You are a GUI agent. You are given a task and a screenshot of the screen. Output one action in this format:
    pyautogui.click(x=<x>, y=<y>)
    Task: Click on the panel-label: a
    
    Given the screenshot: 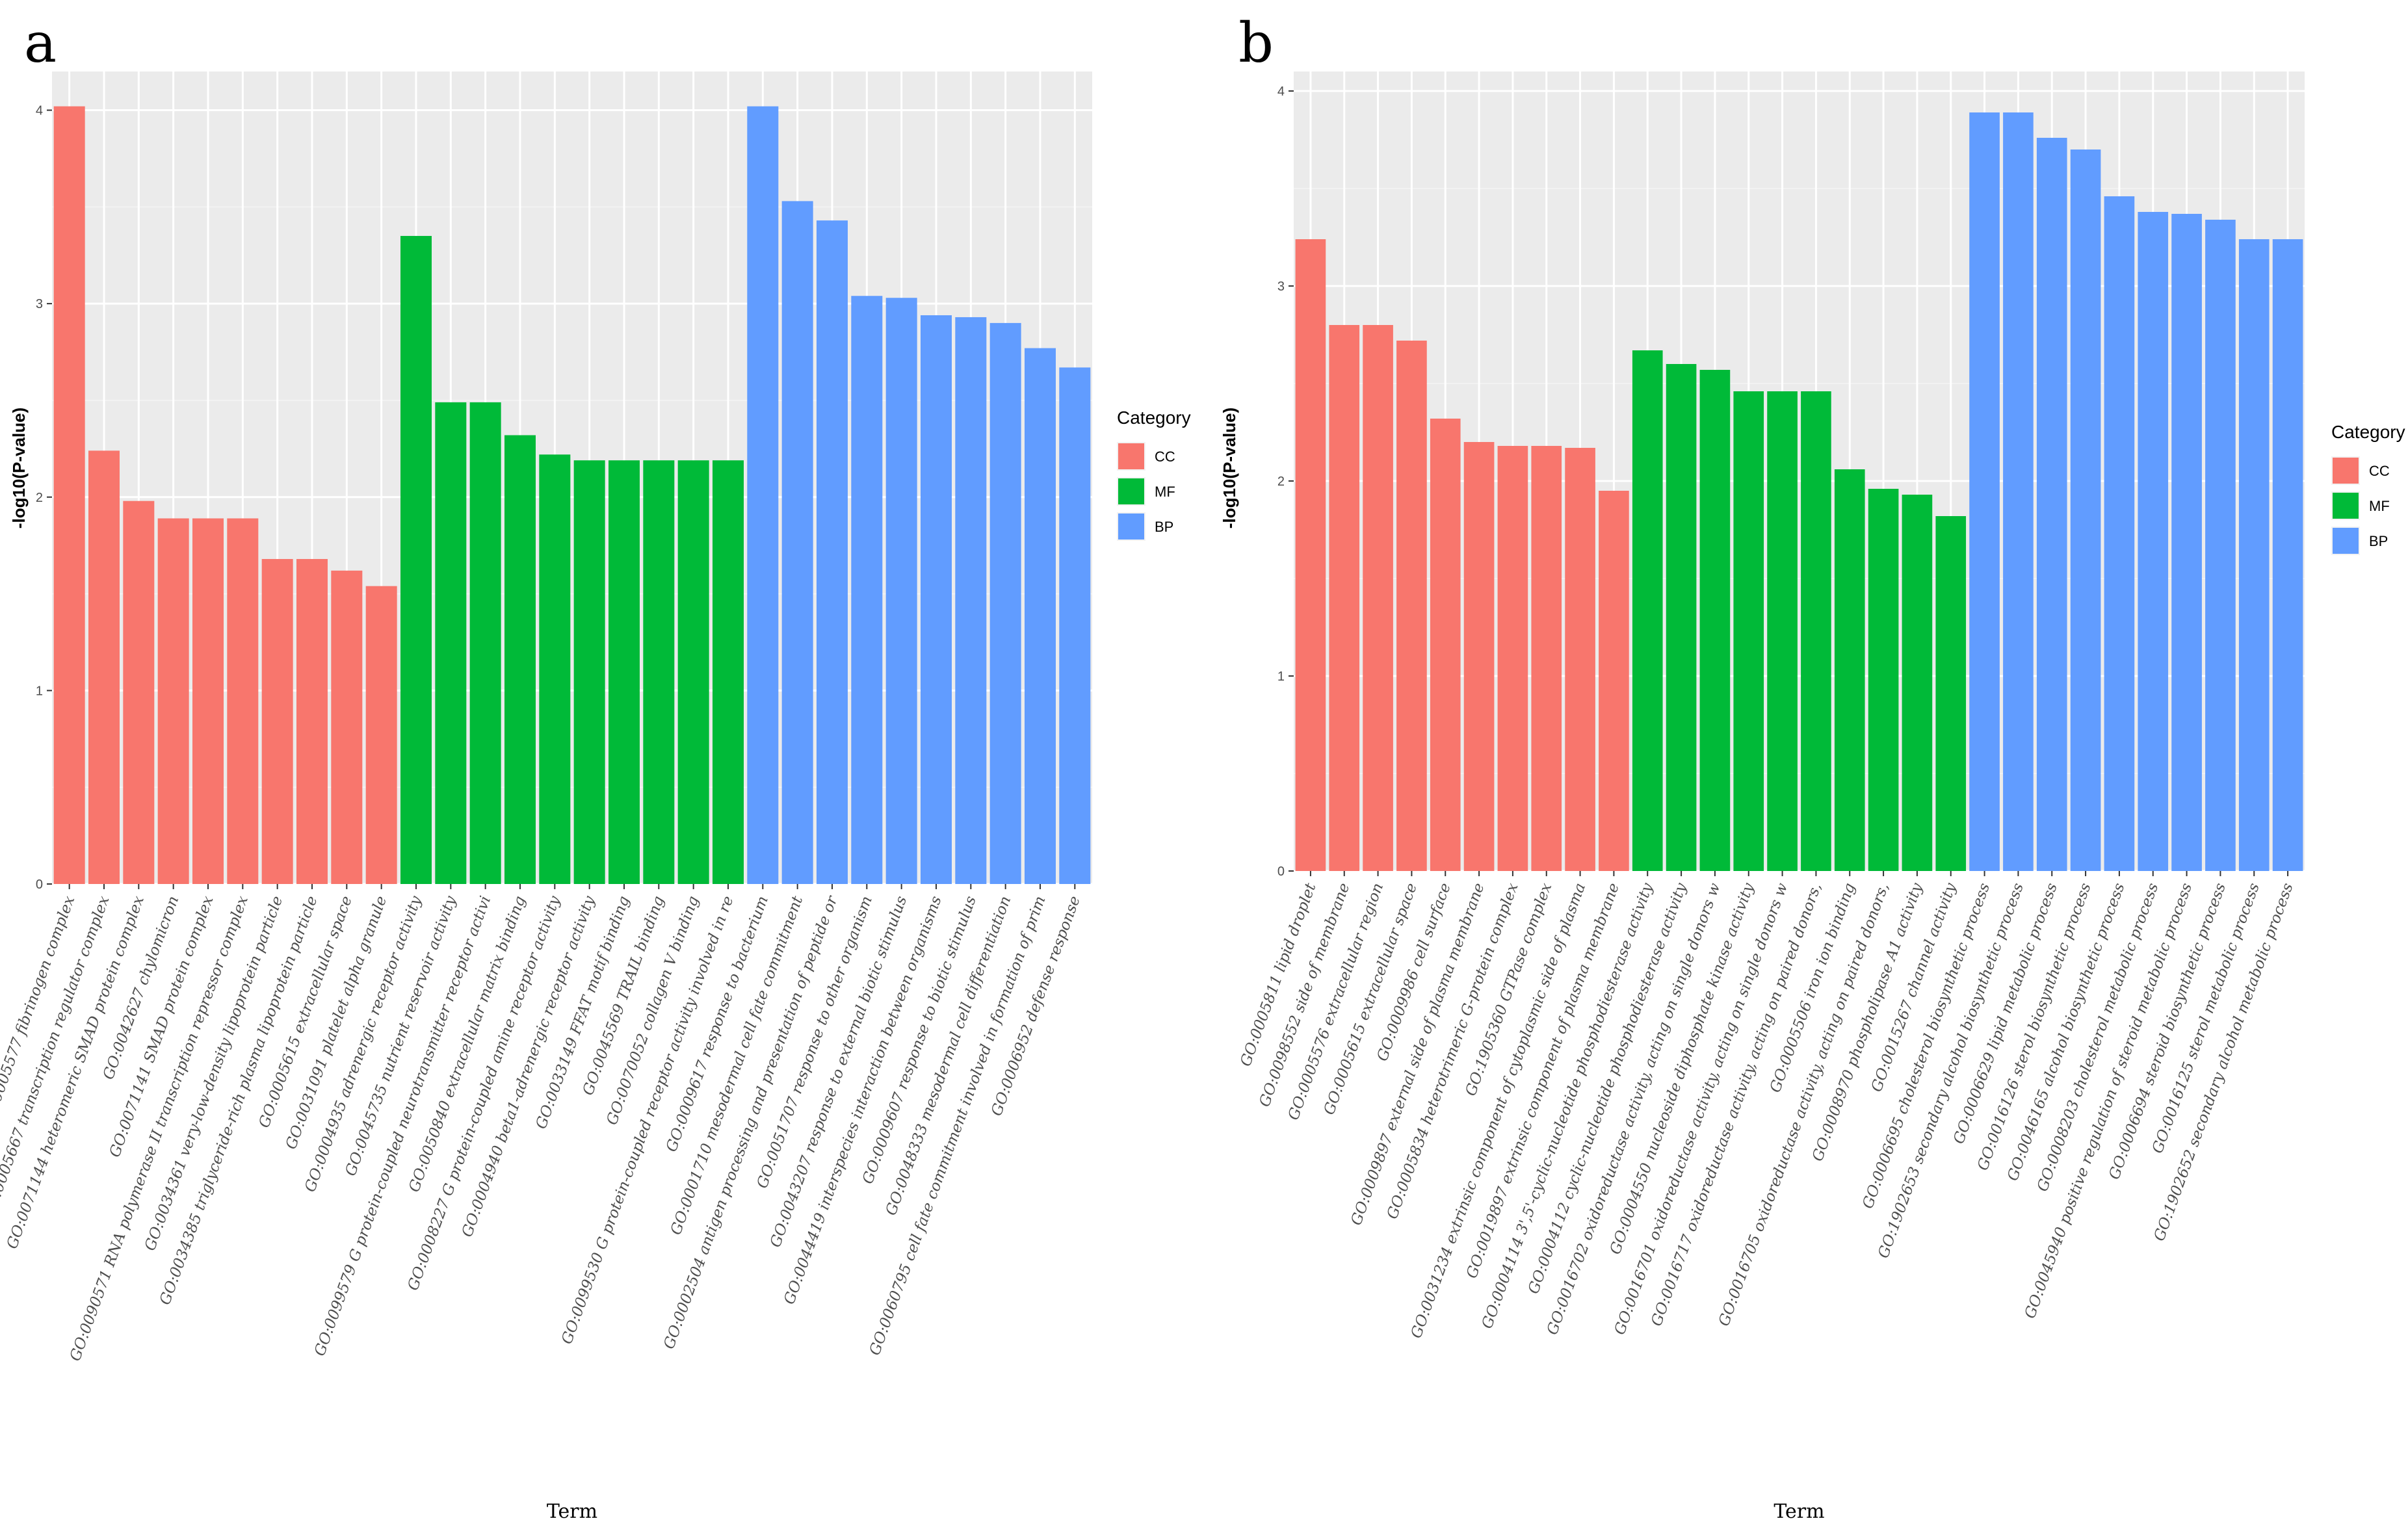 What is the action you would take?
    pyautogui.click(x=40, y=43)
    